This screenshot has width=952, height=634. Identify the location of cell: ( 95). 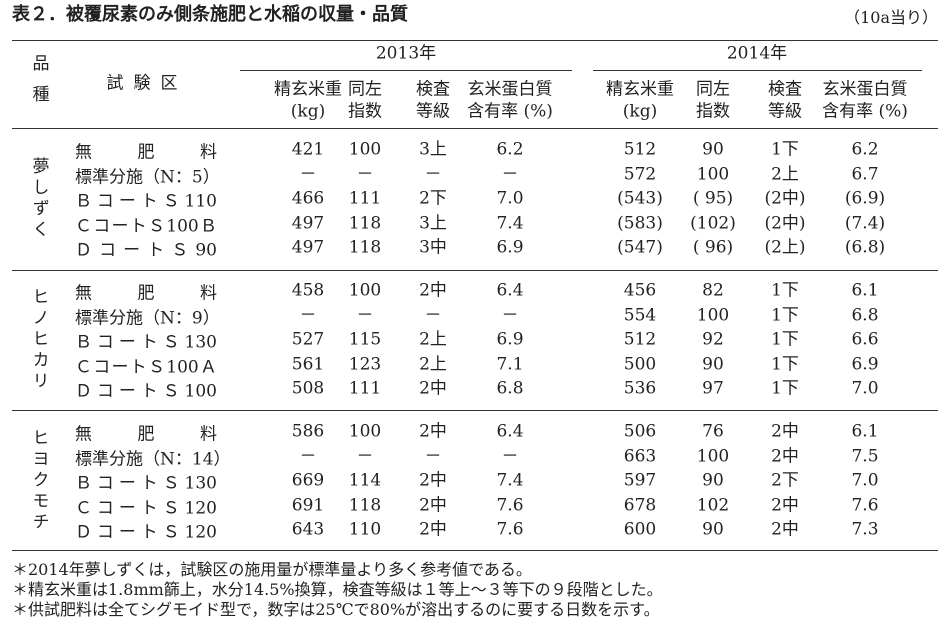
(713, 198).